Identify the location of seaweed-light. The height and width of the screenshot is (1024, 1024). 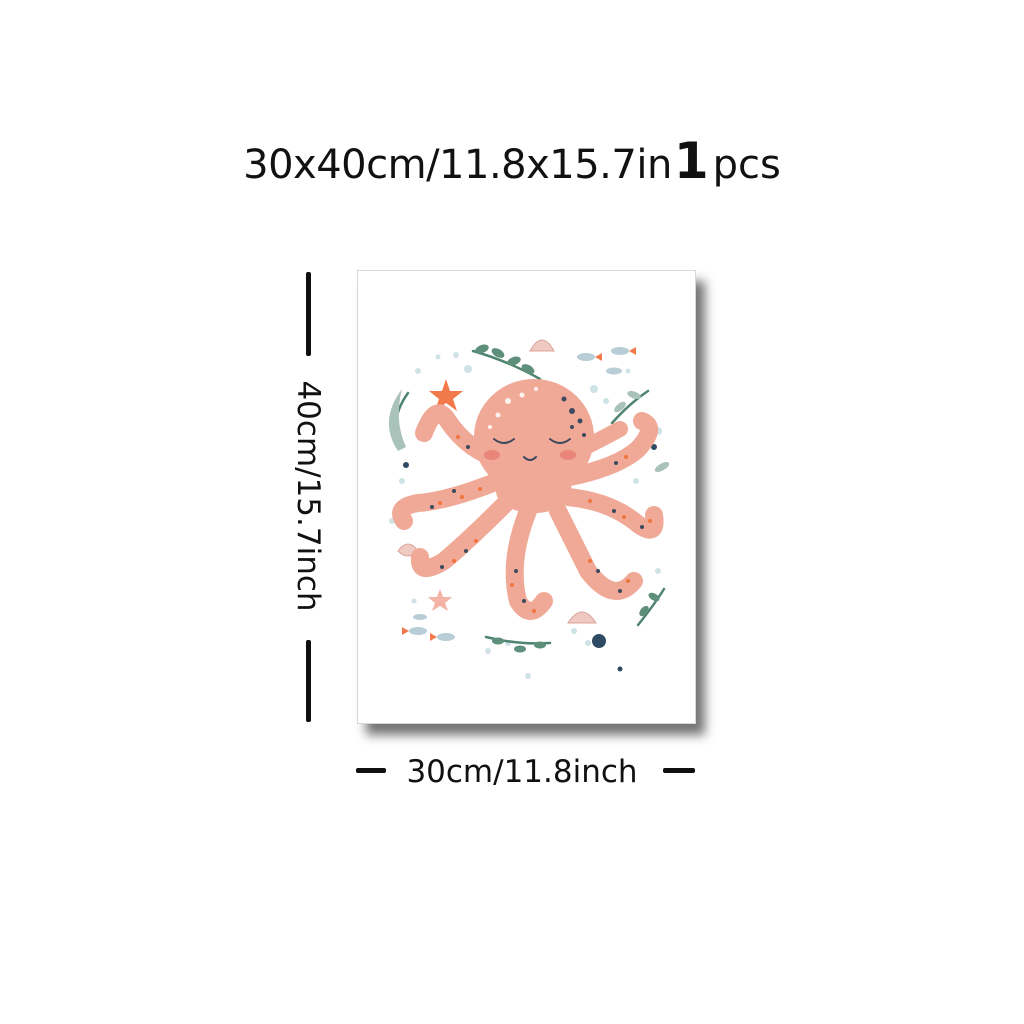
(529, 431).